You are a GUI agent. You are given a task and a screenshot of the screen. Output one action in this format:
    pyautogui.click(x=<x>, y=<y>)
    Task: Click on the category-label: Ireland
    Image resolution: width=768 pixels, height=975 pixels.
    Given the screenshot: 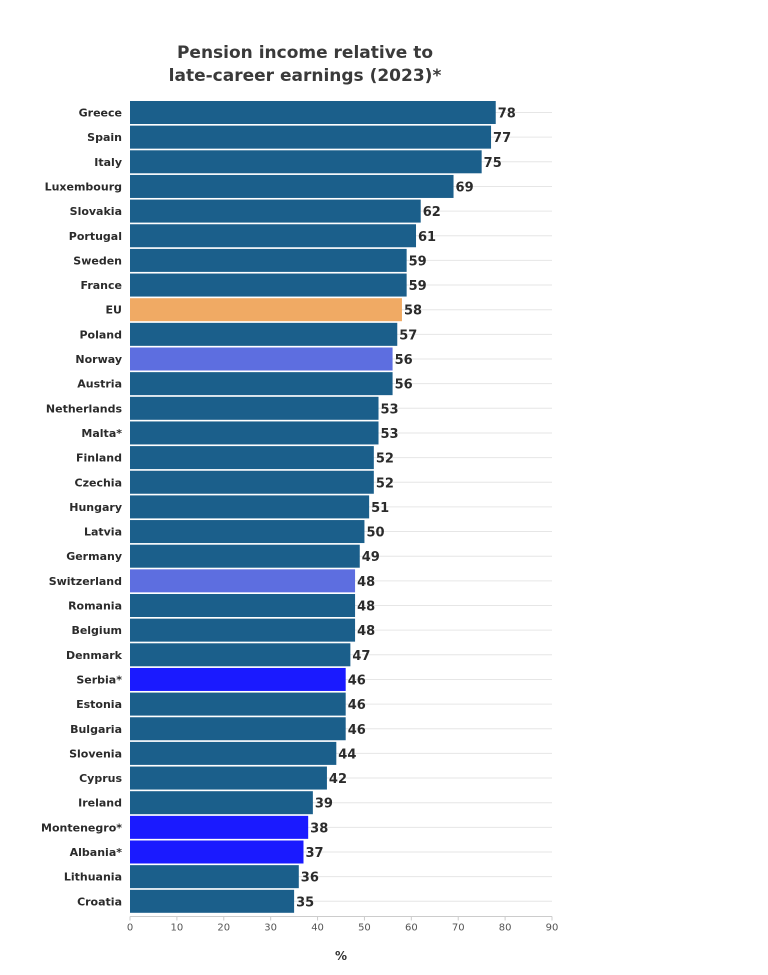 What is the action you would take?
    pyautogui.click(x=100, y=803)
    